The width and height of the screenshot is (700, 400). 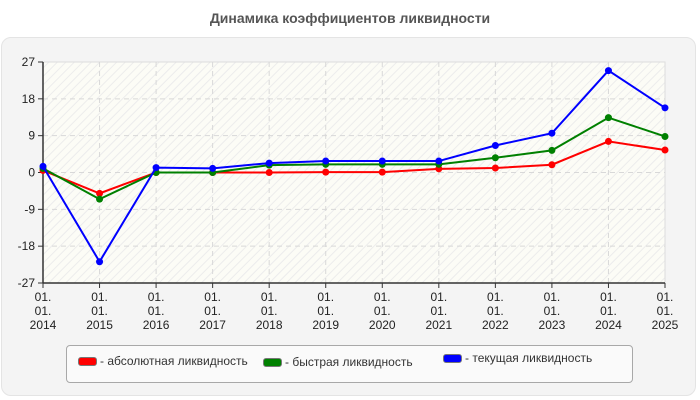 What do you see at coordinates (29, 62) in the screenshot?
I see `y-tick-label: 27` at bounding box center [29, 62].